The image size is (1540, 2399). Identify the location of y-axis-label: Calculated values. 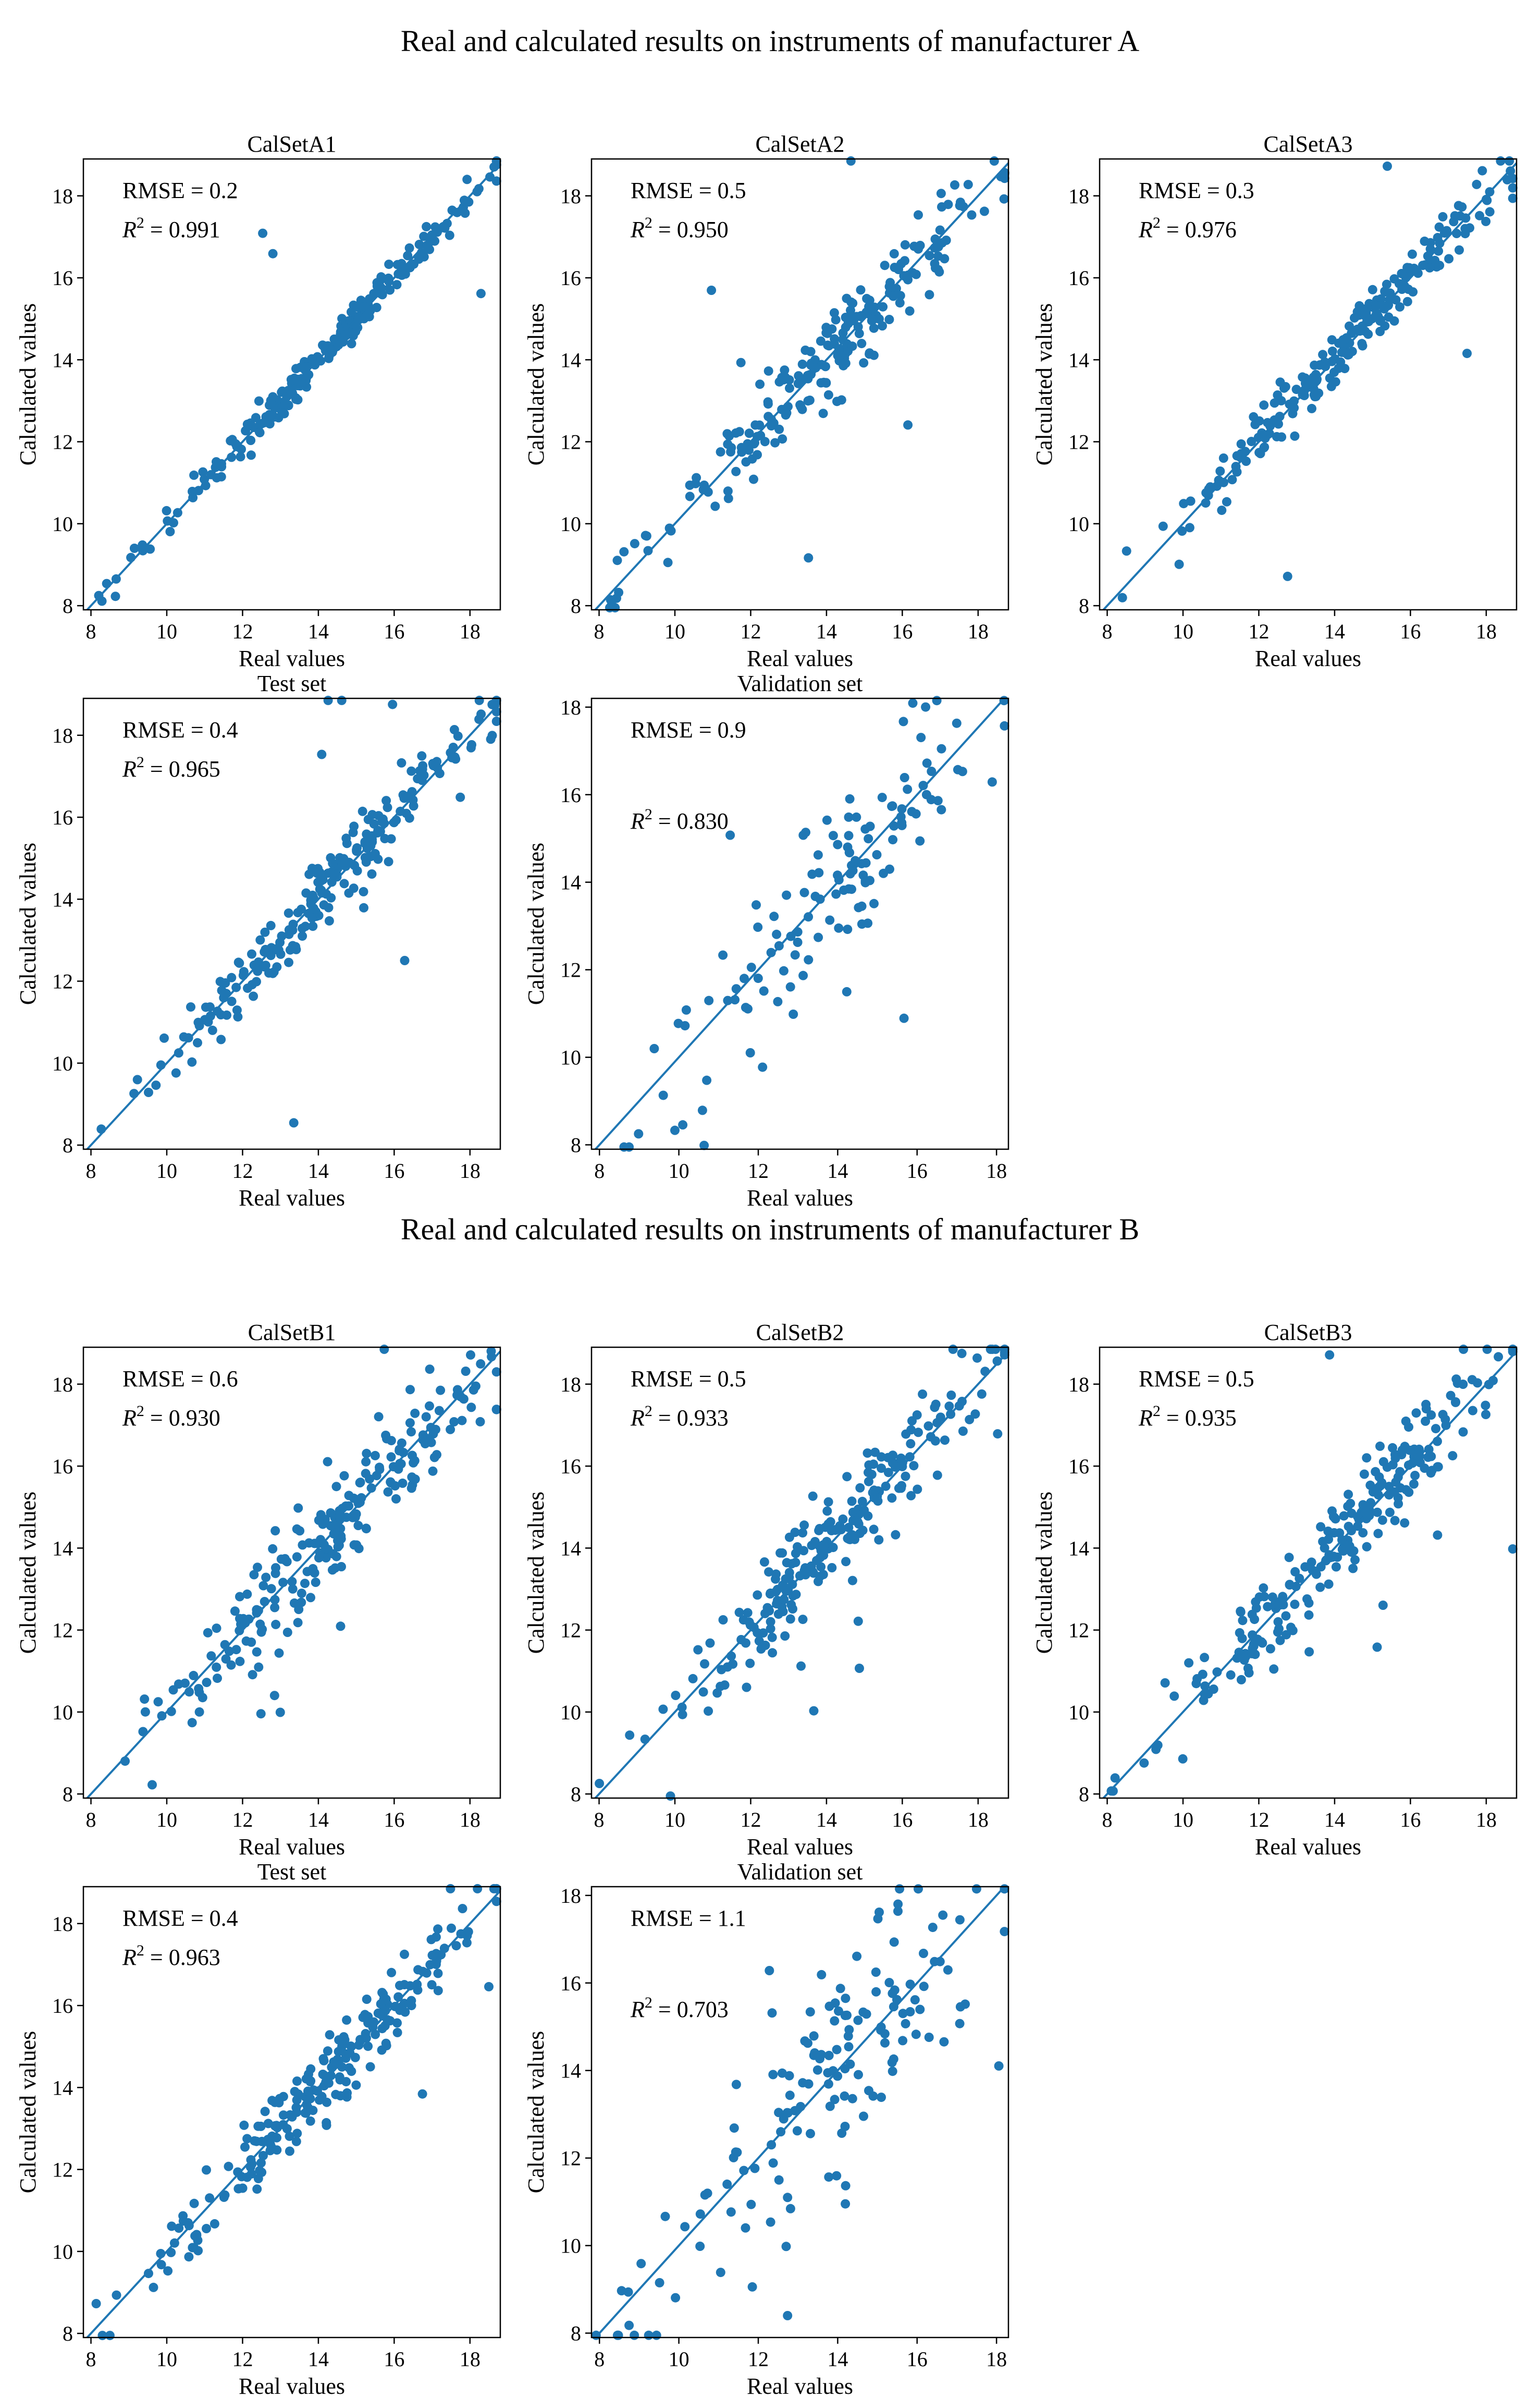
(536, 924).